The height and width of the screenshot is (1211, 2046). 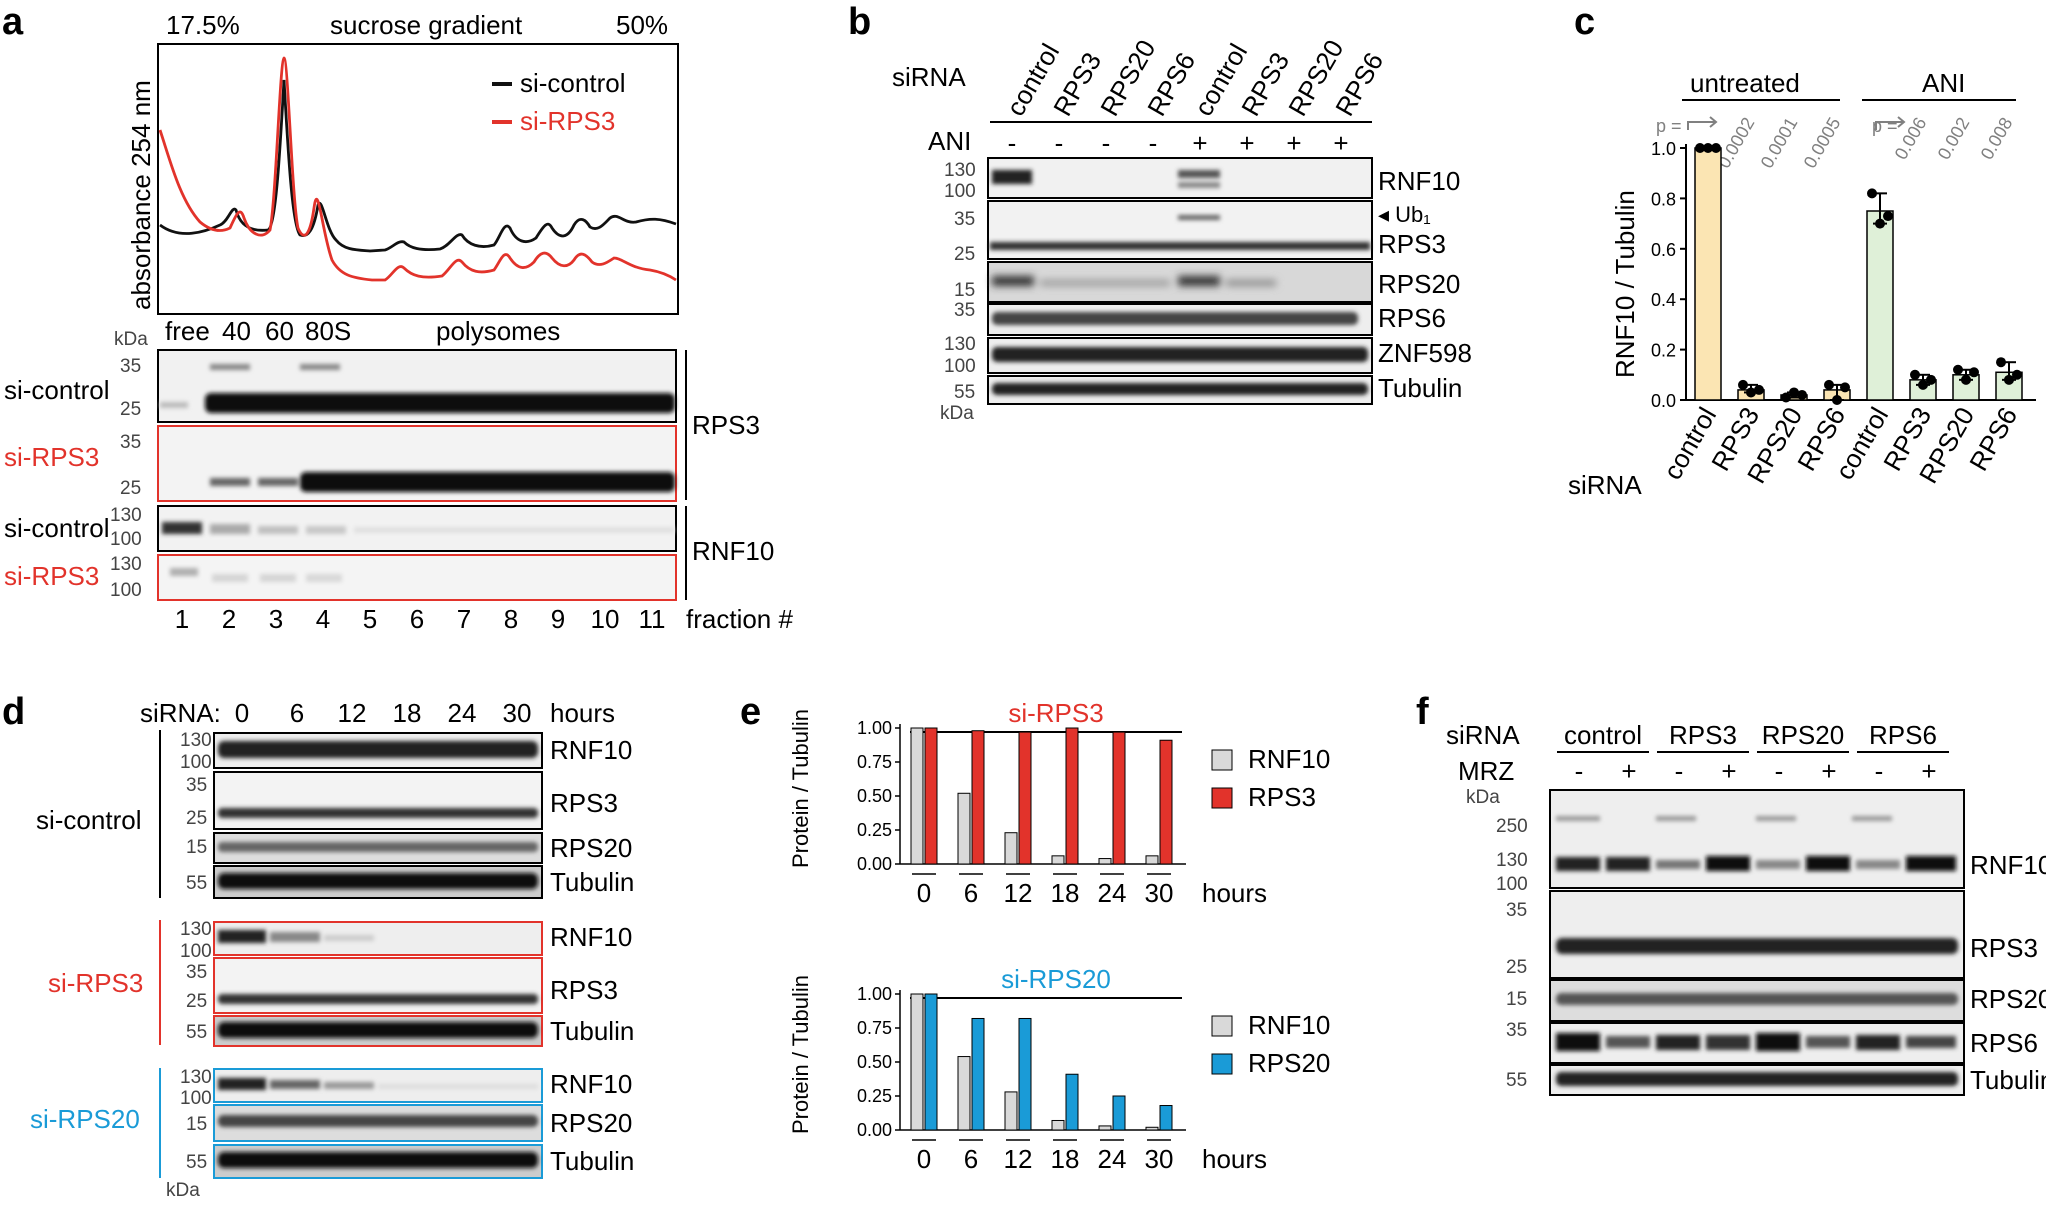 I want to click on c-y-tick-label: 1.0, so click(x=1663, y=149).